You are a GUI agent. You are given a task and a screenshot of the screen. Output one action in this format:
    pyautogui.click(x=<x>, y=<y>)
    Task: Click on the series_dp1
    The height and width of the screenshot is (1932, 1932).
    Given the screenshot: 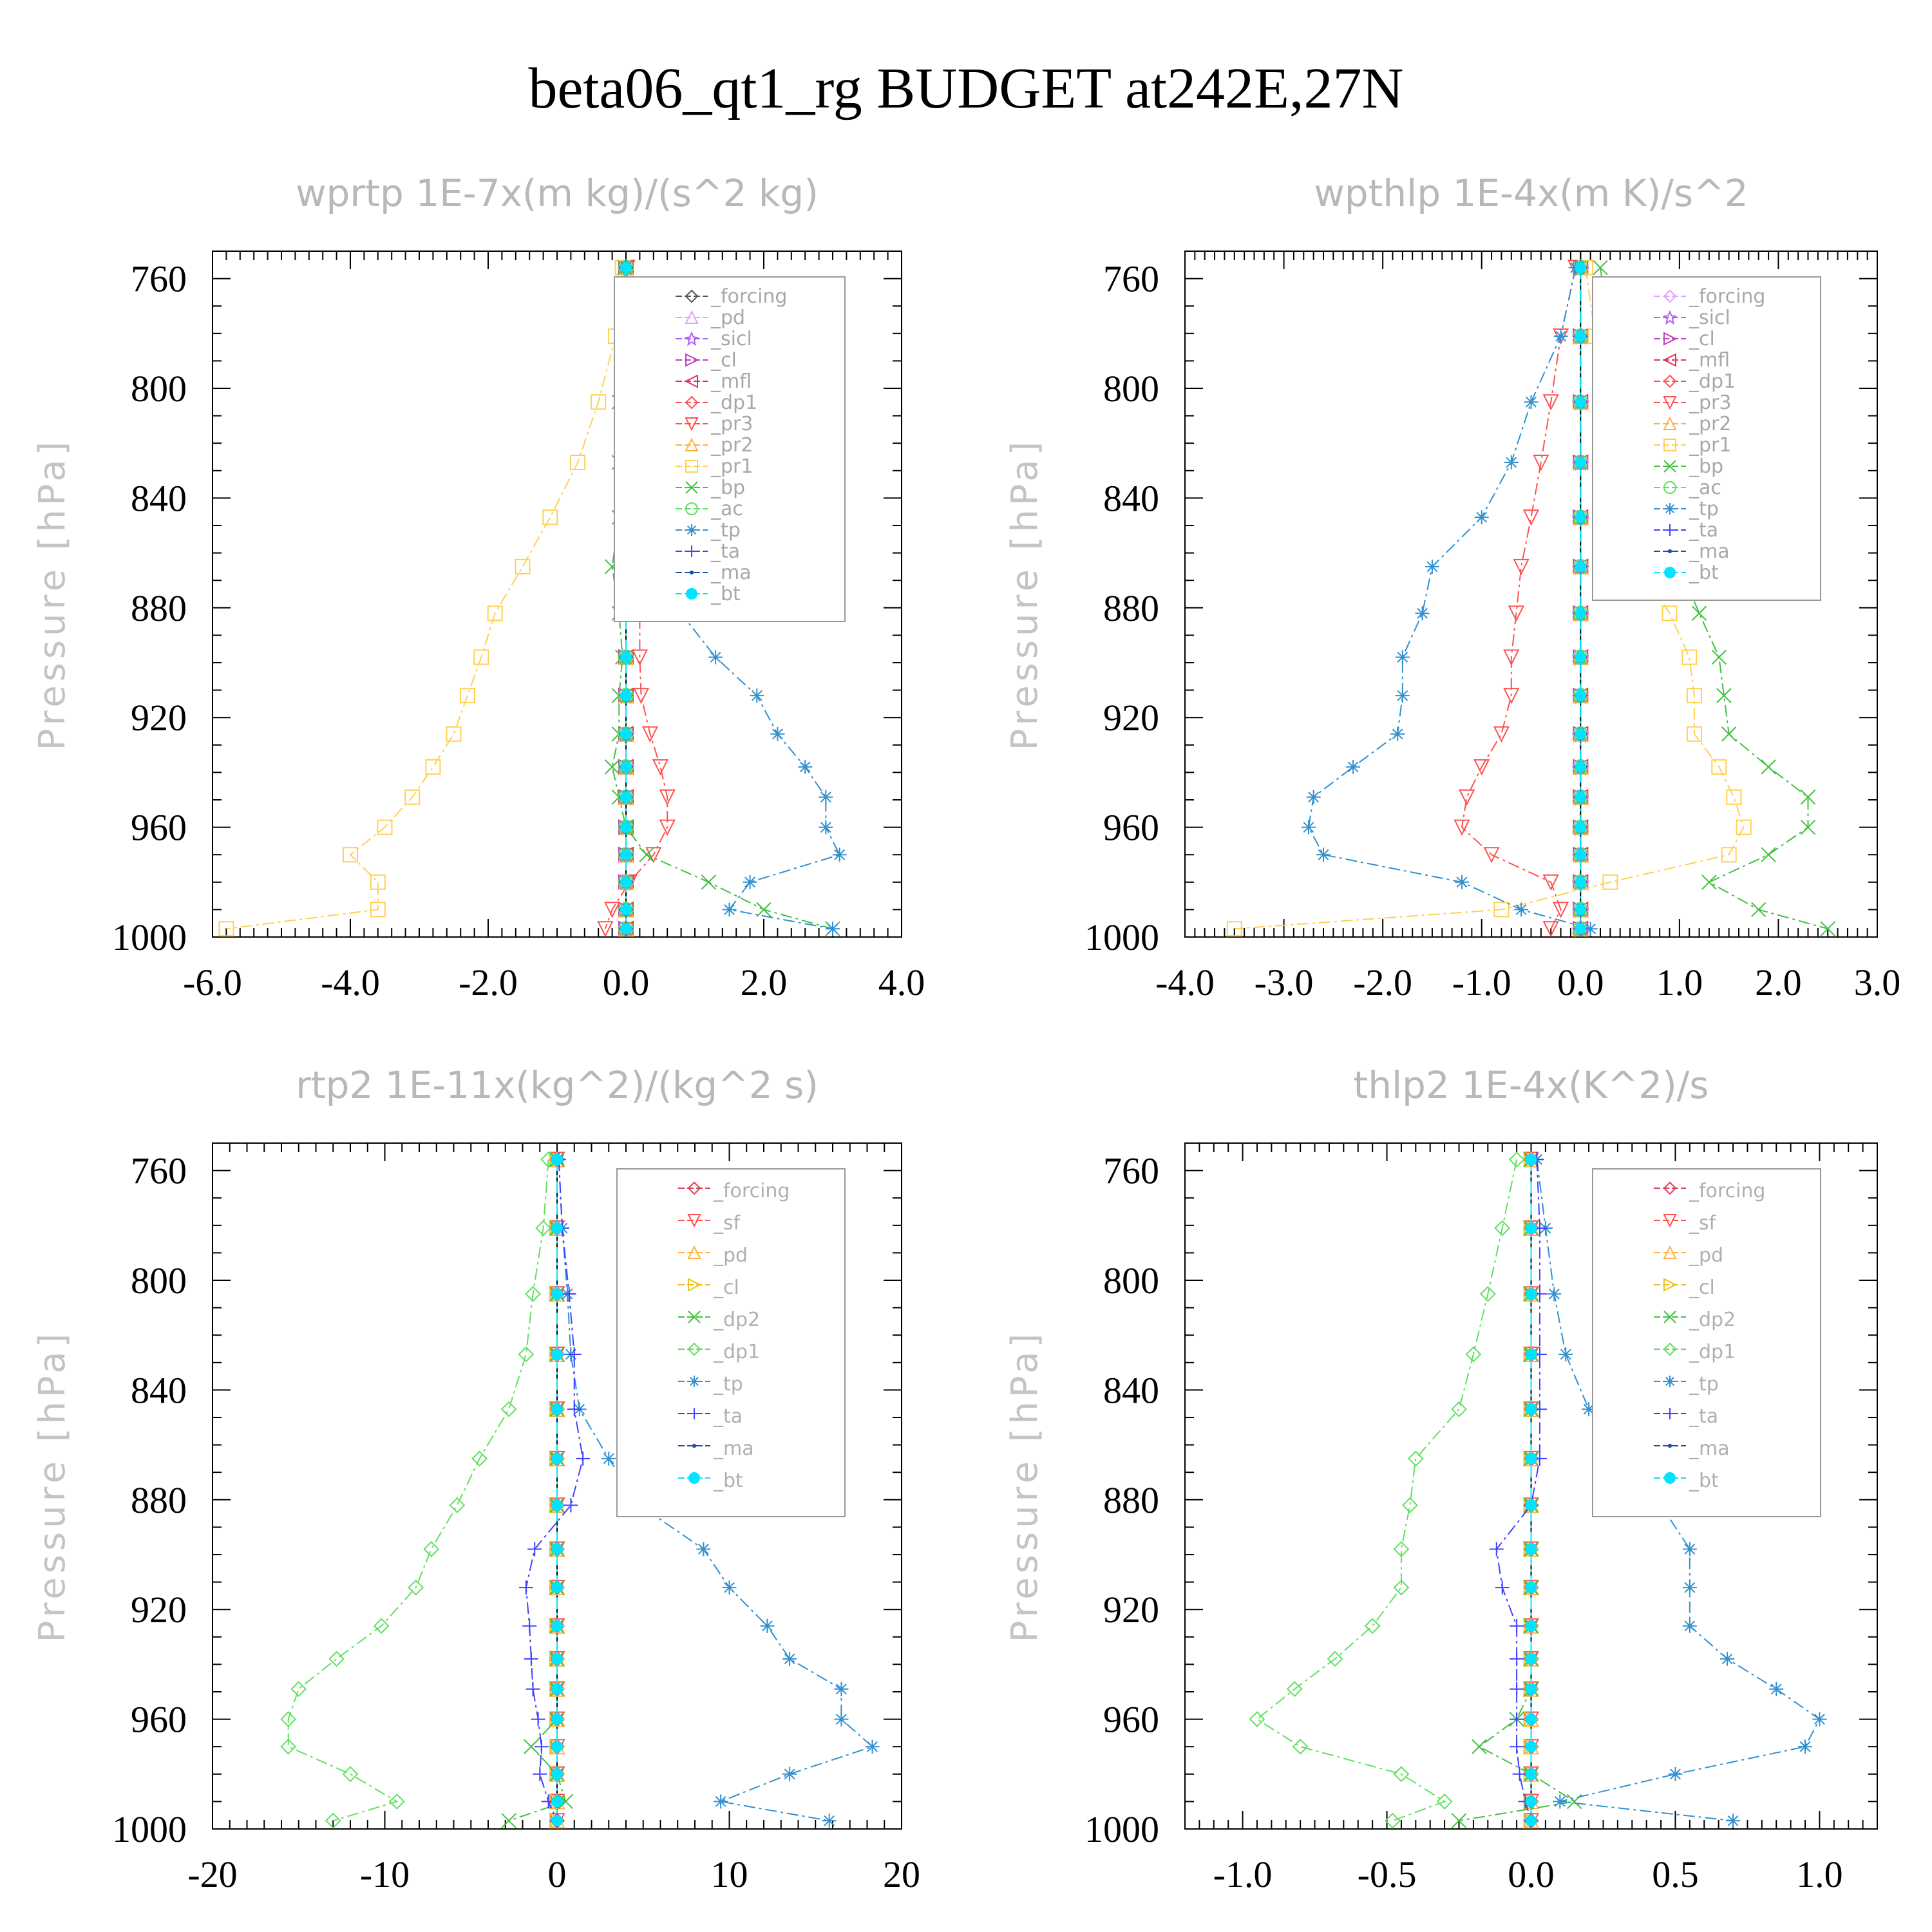 What is the action you would take?
    pyautogui.click(x=418, y=1490)
    